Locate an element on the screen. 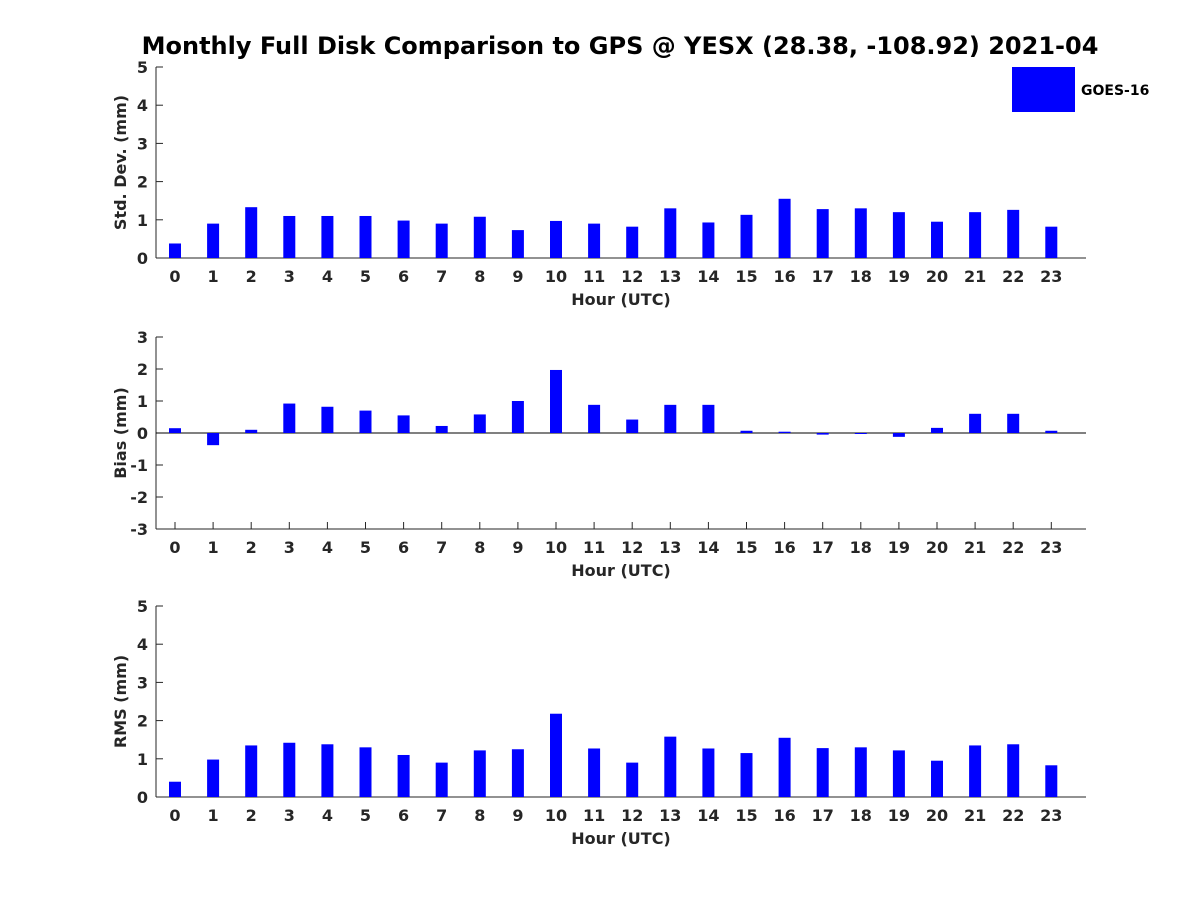 The width and height of the screenshot is (1200, 900). x-tick-label: 5 is located at coordinates (365, 547).